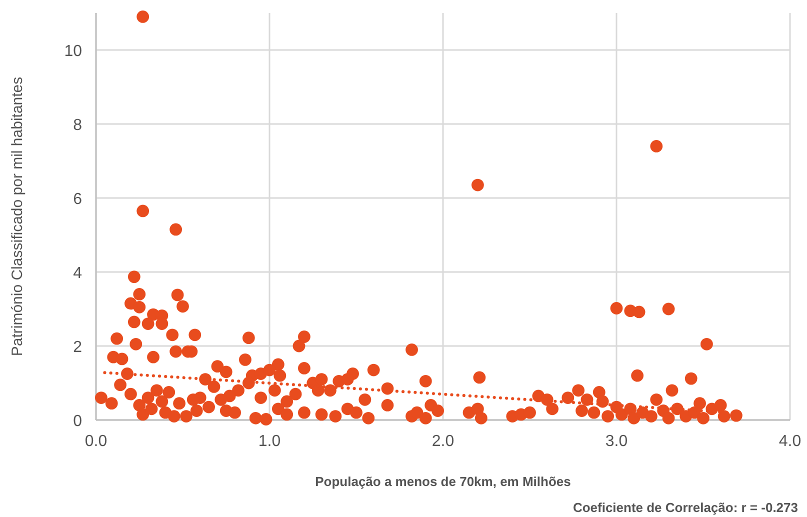 The height and width of the screenshot is (517, 807). I want to click on y-tick-label: 2, so click(77, 347).